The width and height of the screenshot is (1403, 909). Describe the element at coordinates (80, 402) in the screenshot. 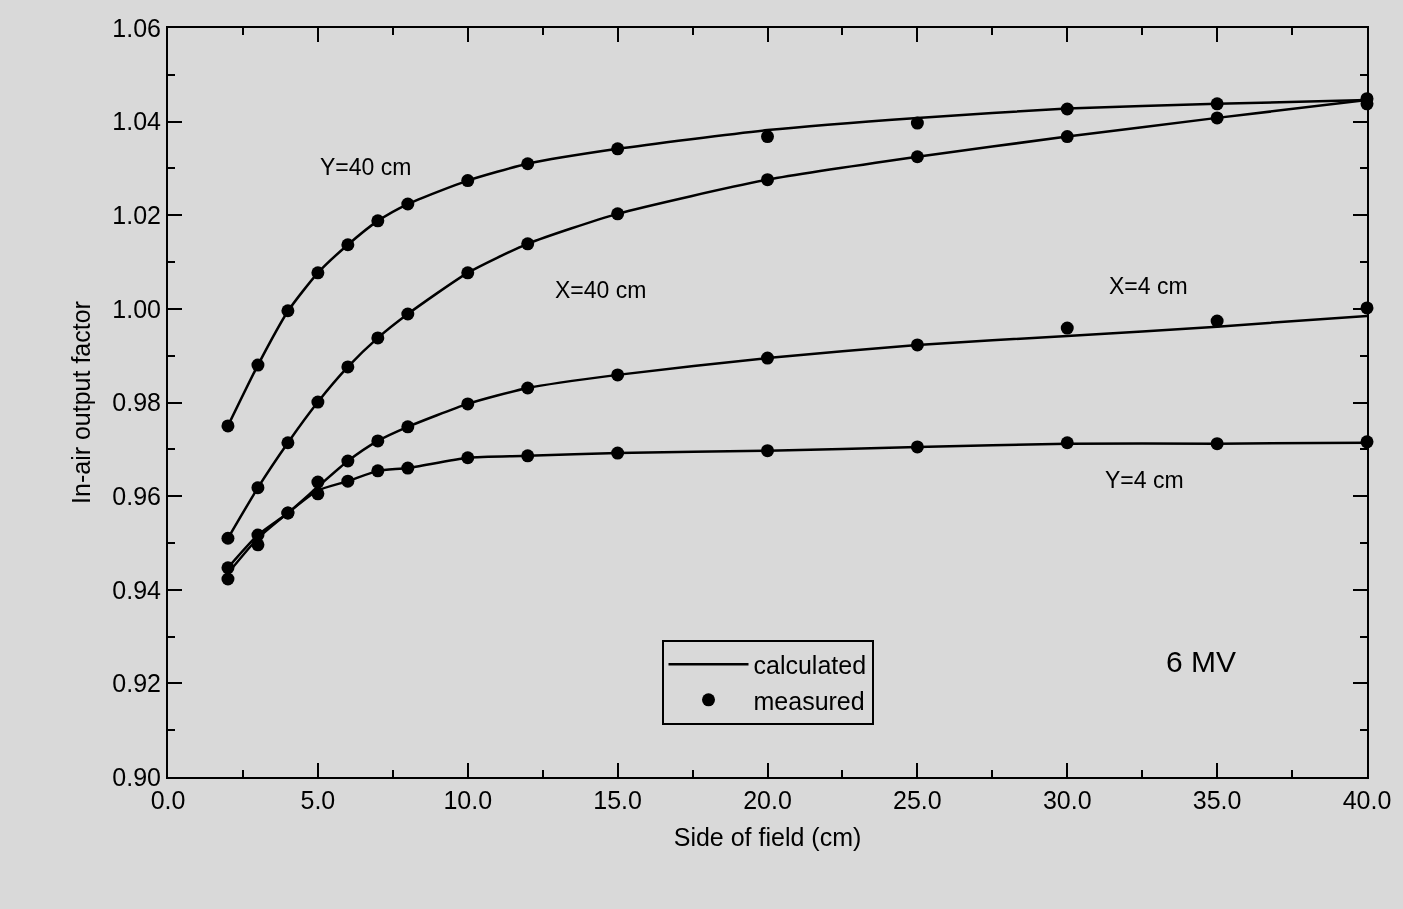

I see `y-axis-title: In-air output factor` at that location.